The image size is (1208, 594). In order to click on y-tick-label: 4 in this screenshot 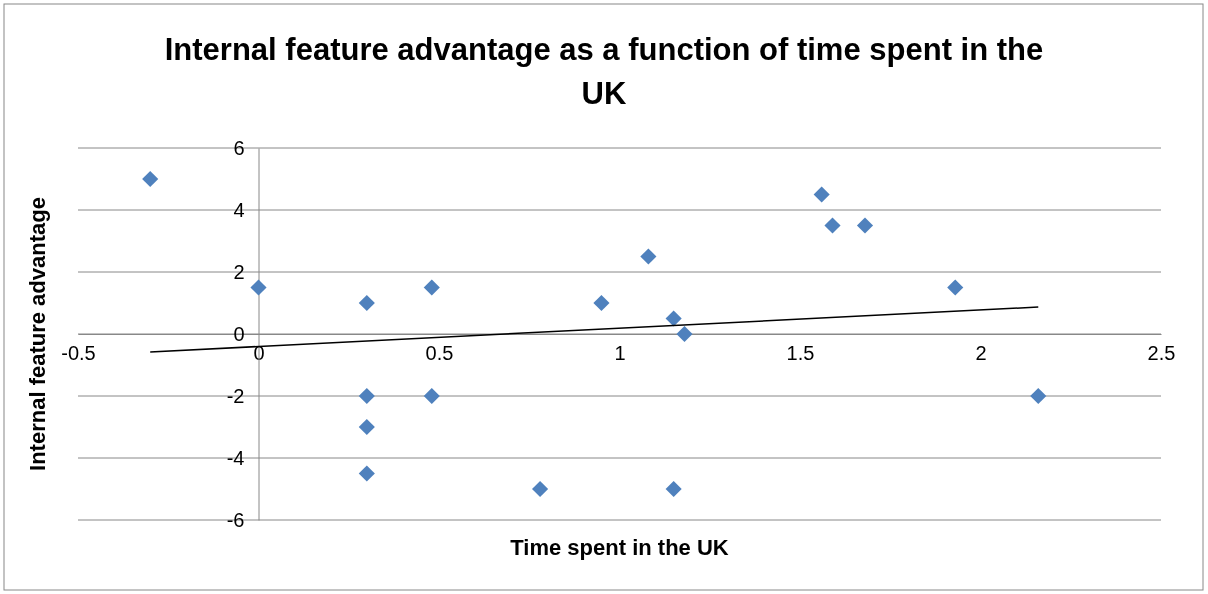, I will do `click(239, 209)`.